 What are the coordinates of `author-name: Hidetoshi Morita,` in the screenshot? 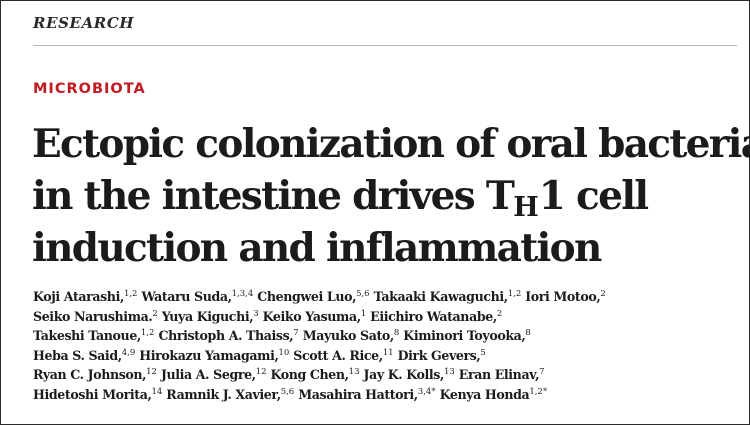 It's located at (92, 394).